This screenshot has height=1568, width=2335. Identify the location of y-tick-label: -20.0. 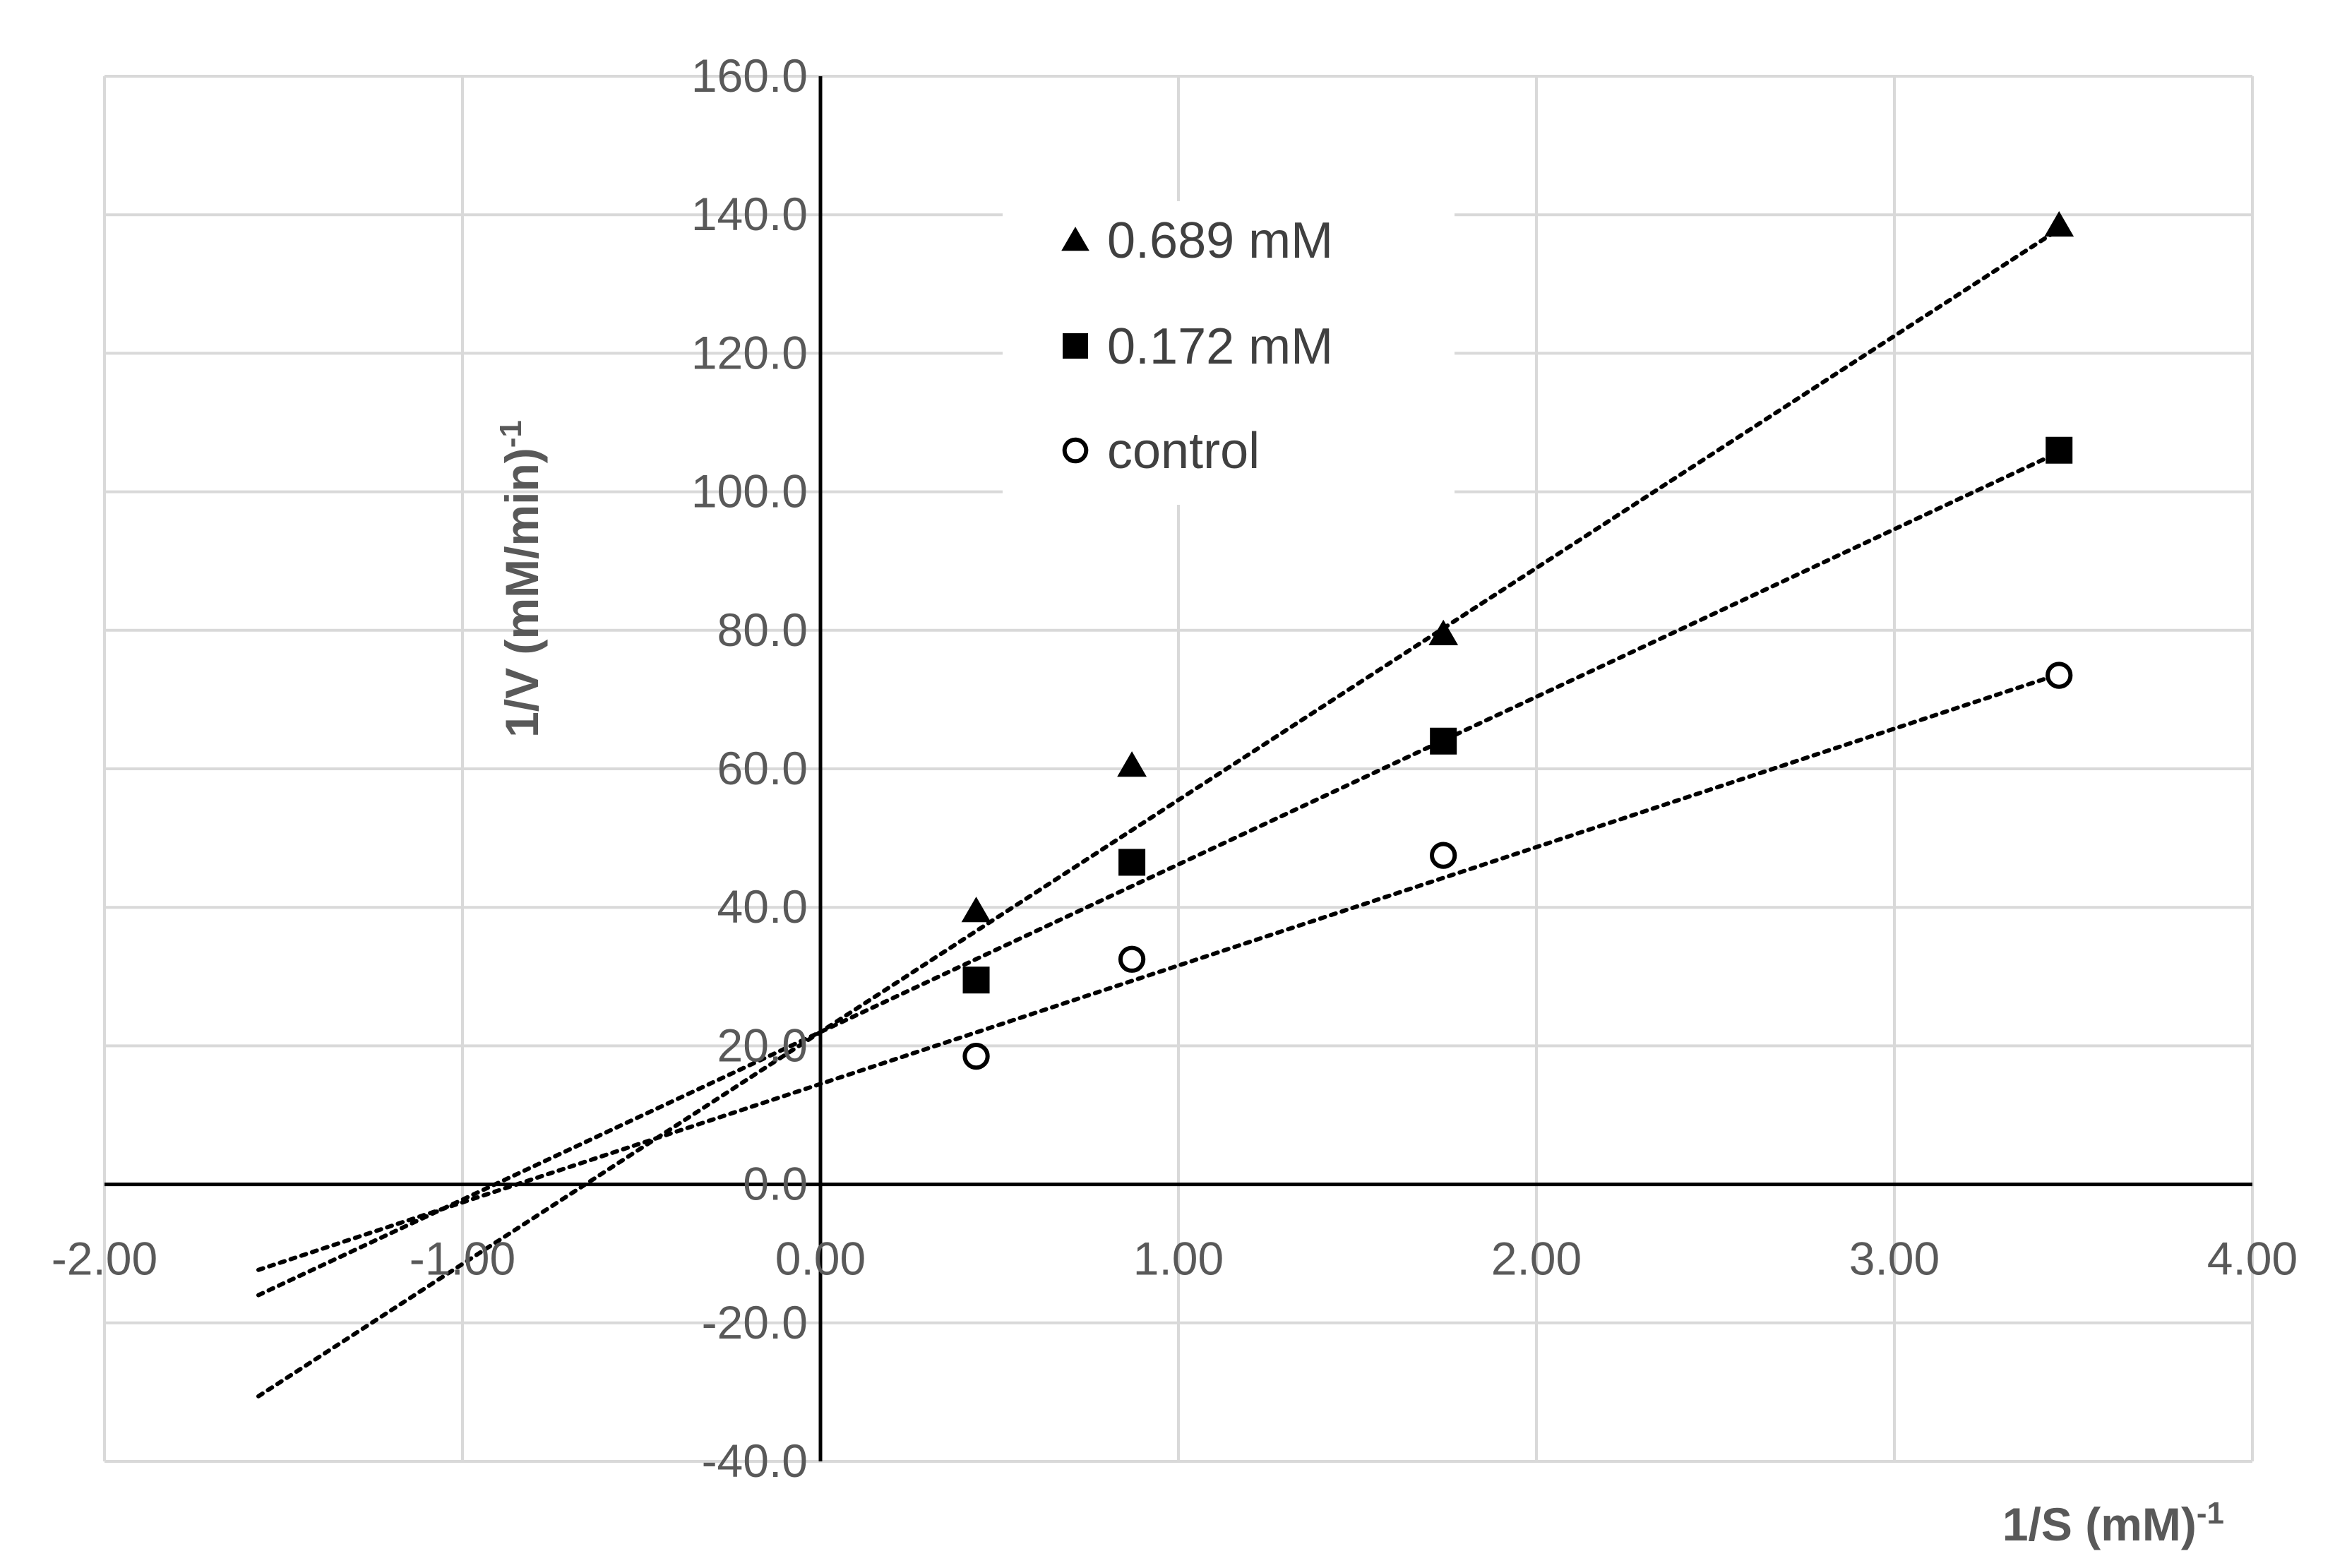
(755, 1322).